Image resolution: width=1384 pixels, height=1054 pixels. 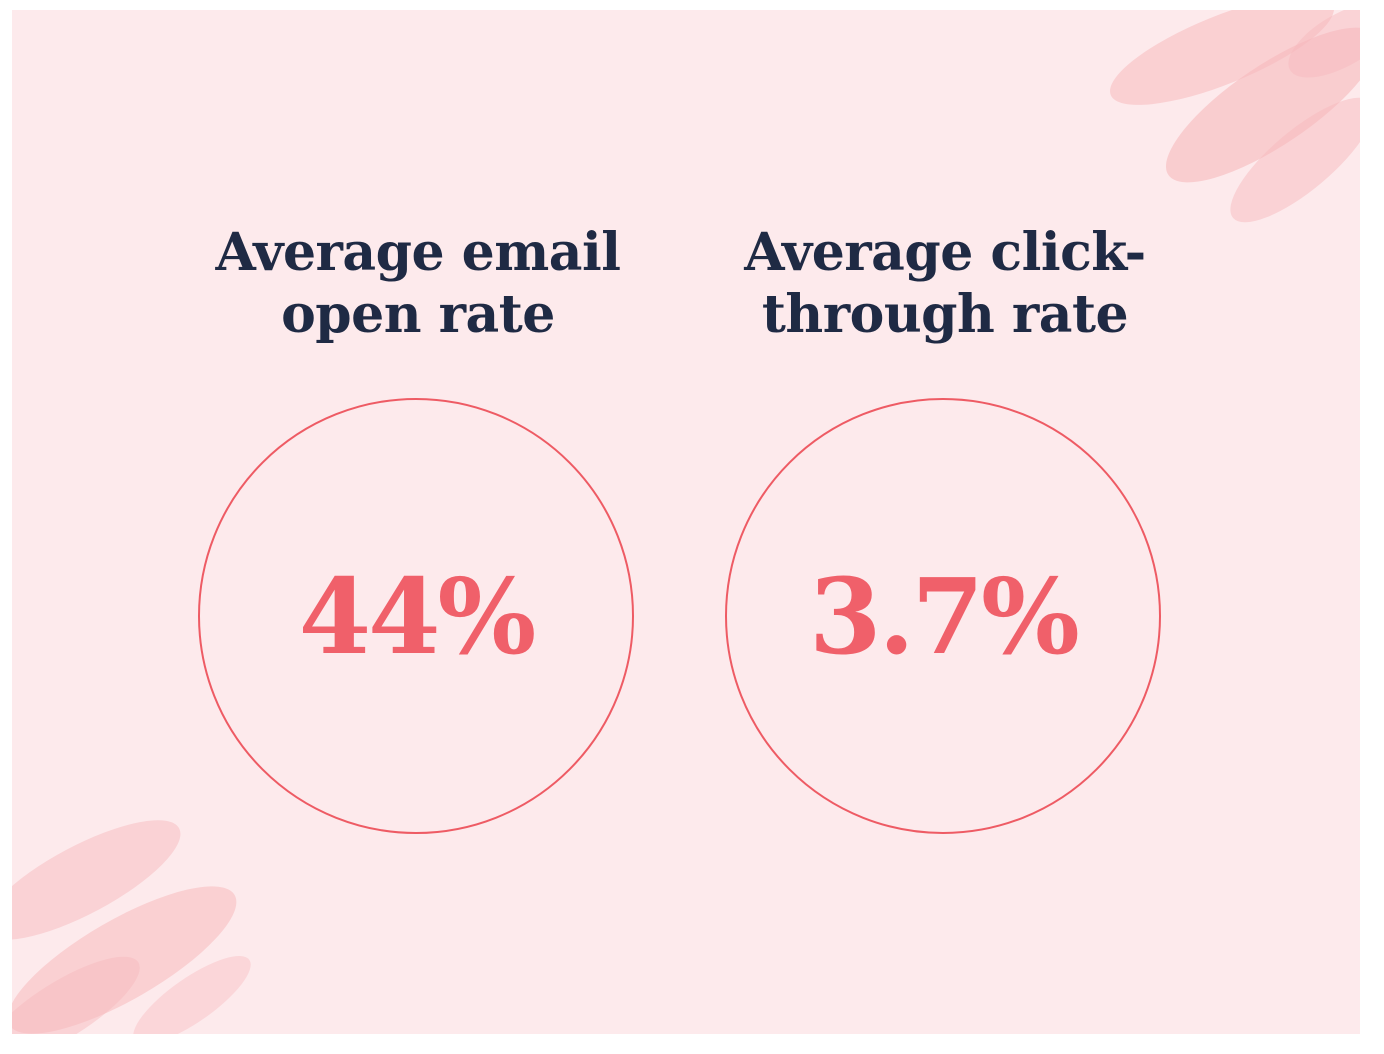 I want to click on stat-label-line: through rate, so click(x=945, y=314).